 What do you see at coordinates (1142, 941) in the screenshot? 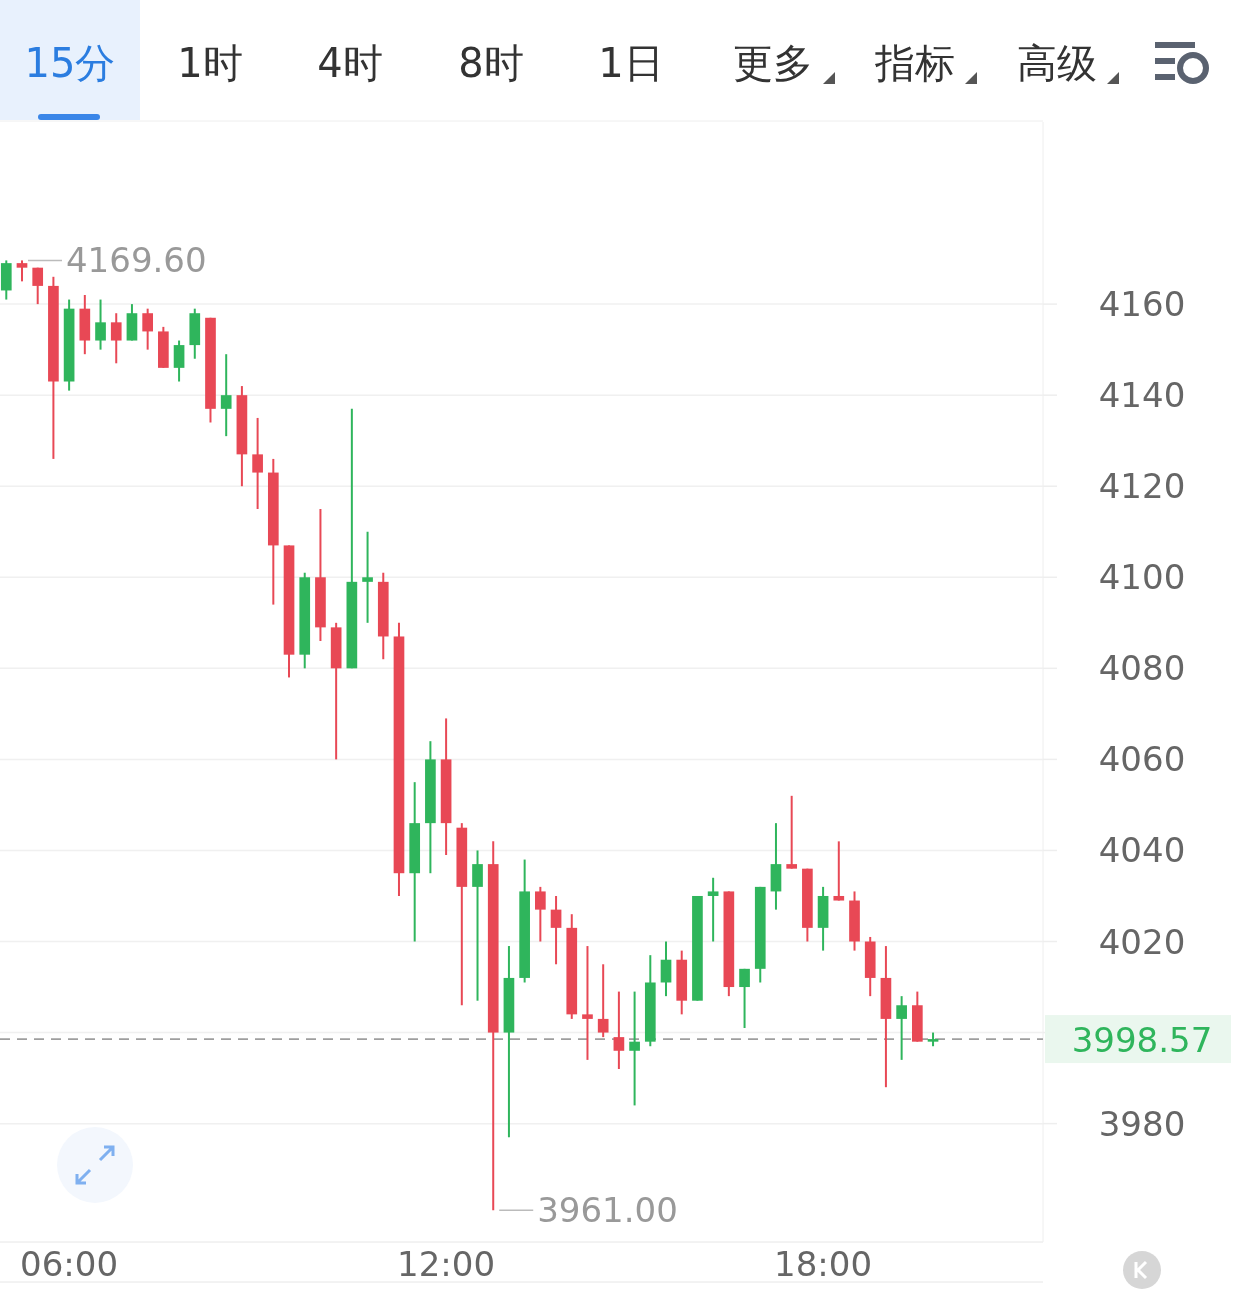
I see `y-tick-label: 4020` at bounding box center [1142, 941].